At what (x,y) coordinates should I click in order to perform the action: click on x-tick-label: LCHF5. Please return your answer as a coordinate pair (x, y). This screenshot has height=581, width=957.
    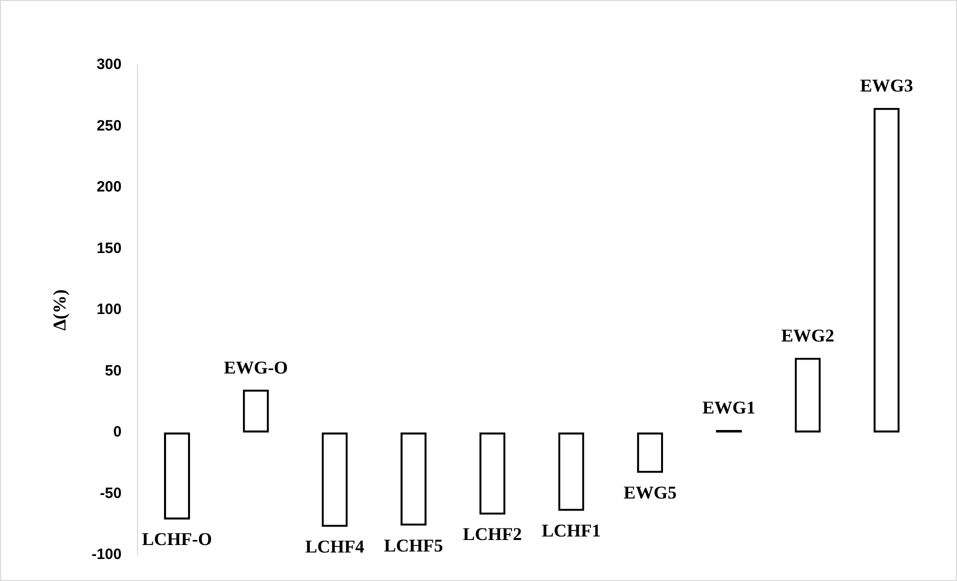
    Looking at the image, I should click on (414, 545).